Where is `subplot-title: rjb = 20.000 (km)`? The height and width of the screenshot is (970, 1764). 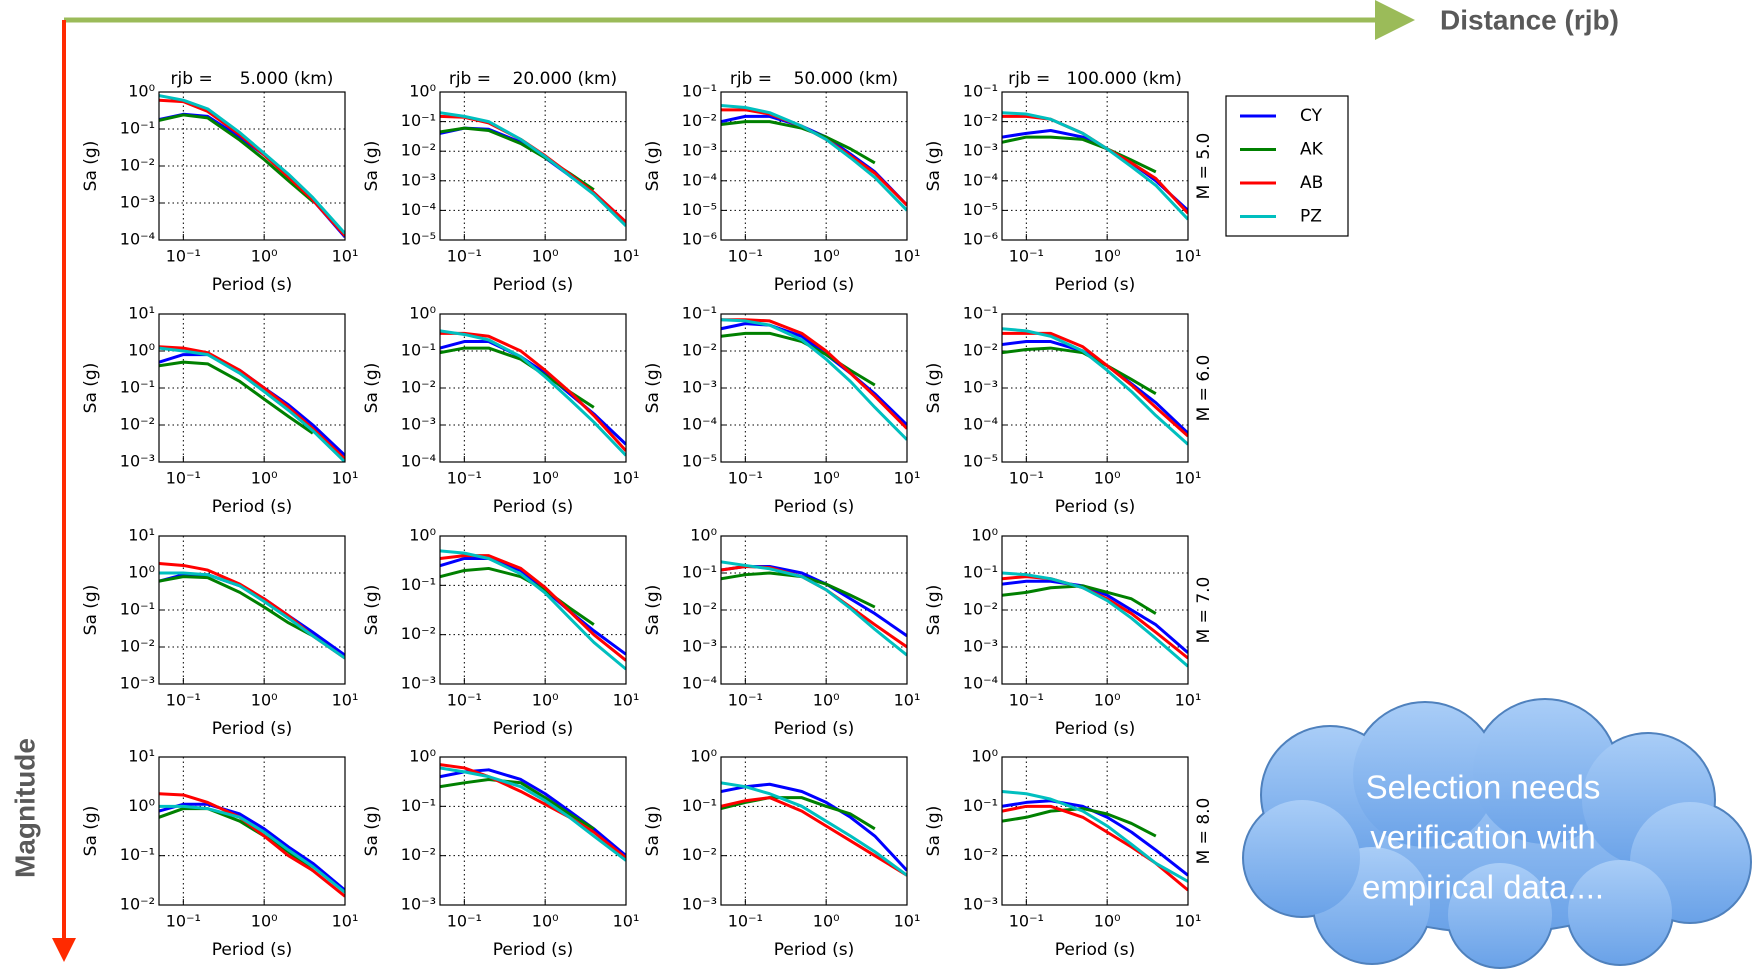 subplot-title: rjb = 20.000 (km) is located at coordinates (533, 79).